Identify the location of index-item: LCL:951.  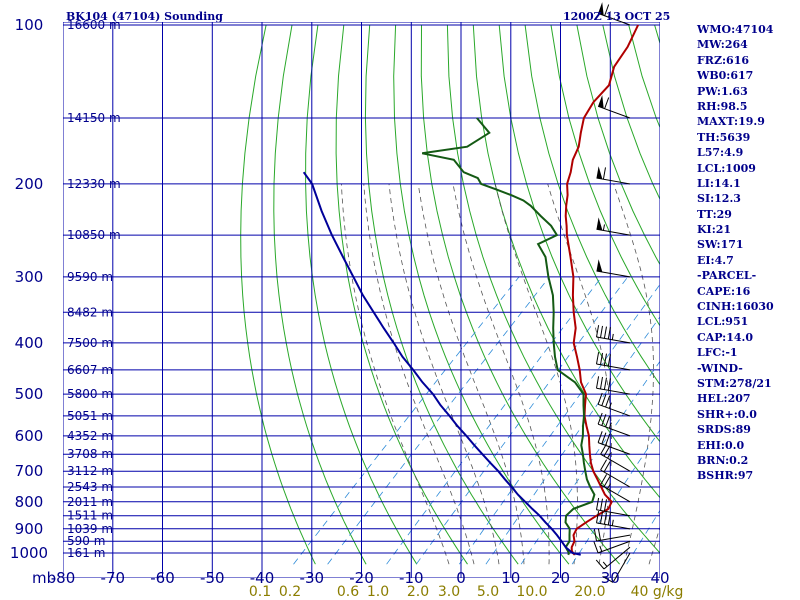
(723, 322).